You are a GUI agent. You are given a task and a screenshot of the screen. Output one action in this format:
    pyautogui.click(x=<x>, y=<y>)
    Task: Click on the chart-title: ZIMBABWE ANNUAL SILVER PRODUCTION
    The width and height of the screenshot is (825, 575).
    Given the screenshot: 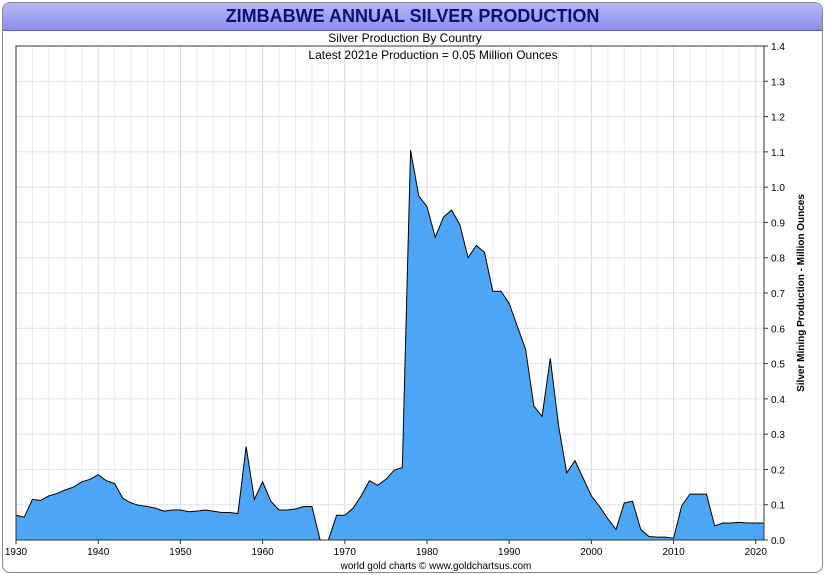 What is the action you would take?
    pyautogui.click(x=412, y=16)
    